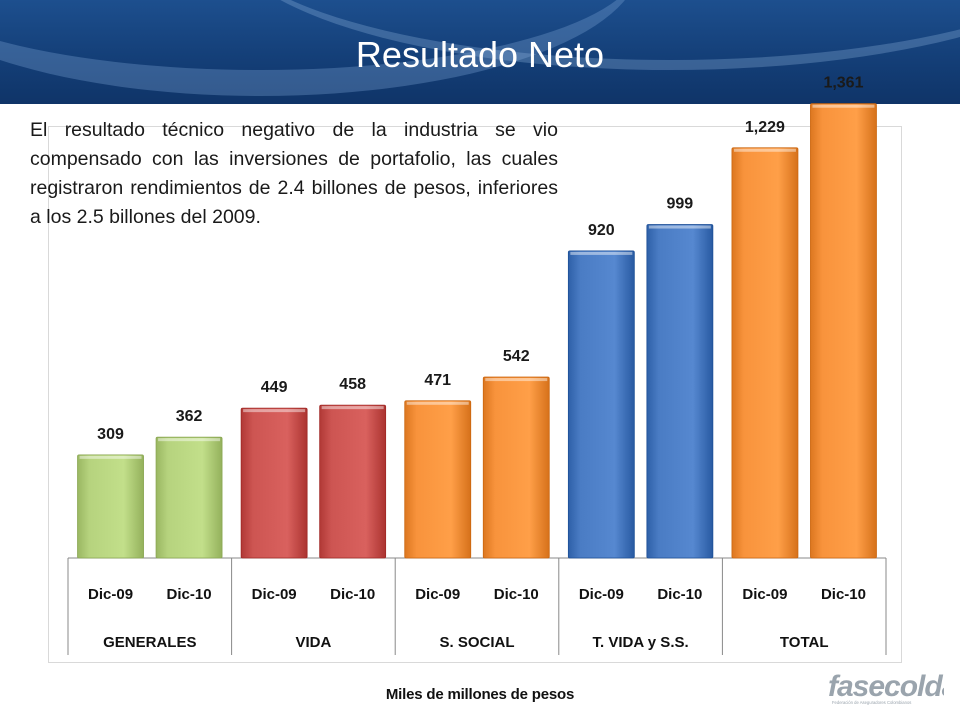 Image resolution: width=960 pixels, height=720 pixels. I want to click on group-label: S. SOCIAL, so click(476, 642).